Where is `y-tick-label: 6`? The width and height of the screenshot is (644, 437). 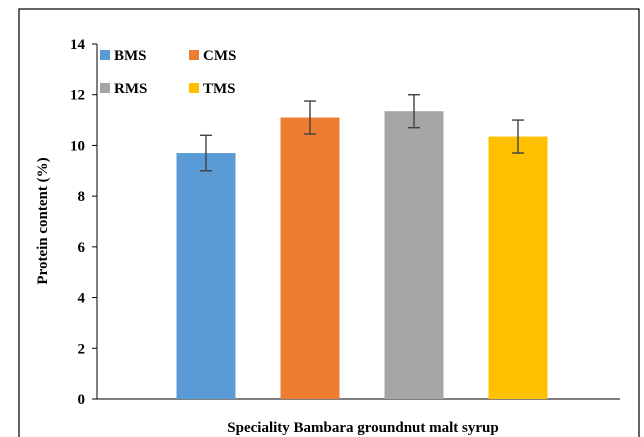
y-tick-label: 6 is located at coordinates (82, 248).